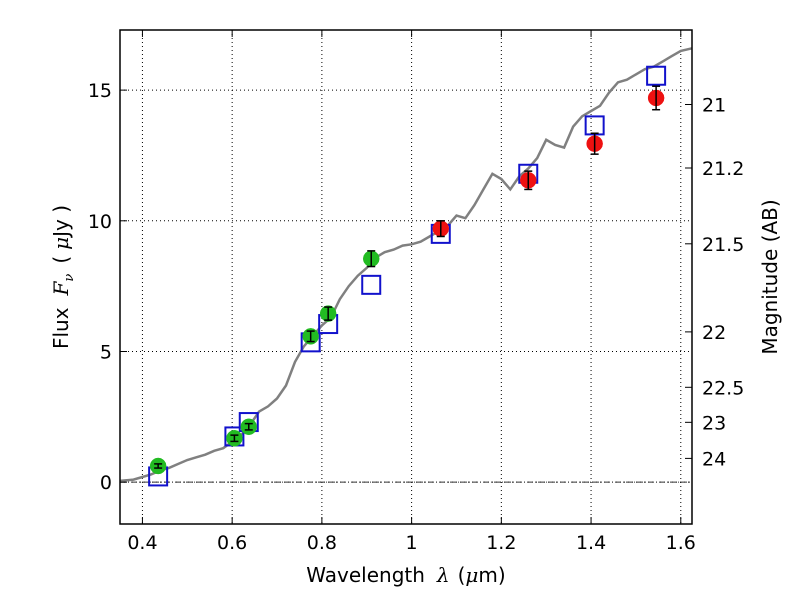  What do you see at coordinates (714, 105) in the screenshot?
I see `magnitude-tick-label: 21` at bounding box center [714, 105].